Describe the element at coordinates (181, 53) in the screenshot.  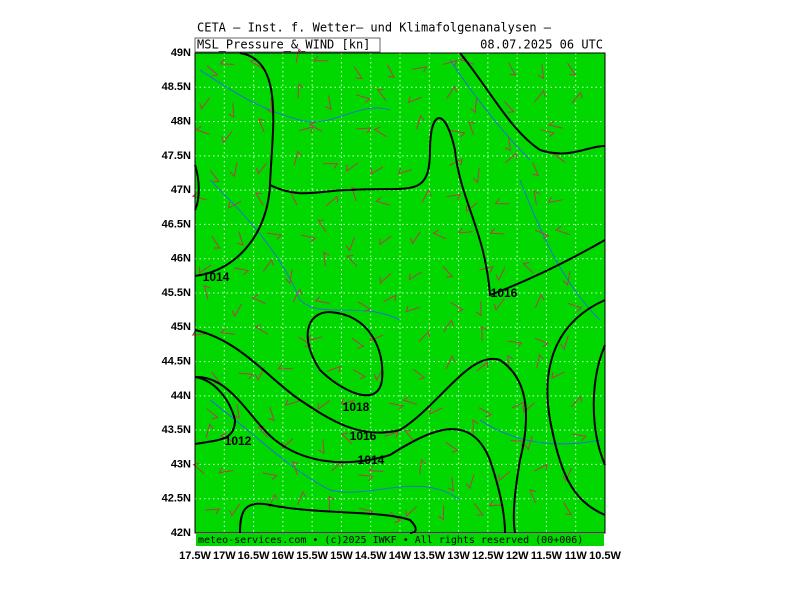
I see `lat-label: 49N` at that location.